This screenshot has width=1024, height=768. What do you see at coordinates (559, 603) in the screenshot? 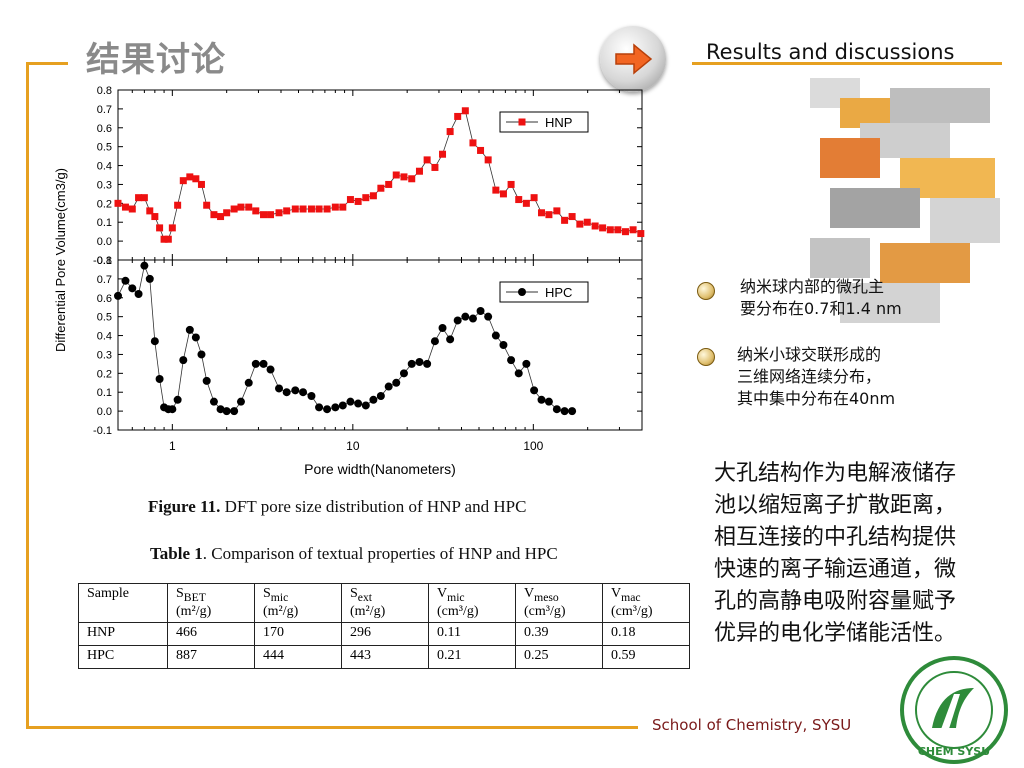
I see `header-cell: Vmeso (cm³/g)` at bounding box center [559, 603].